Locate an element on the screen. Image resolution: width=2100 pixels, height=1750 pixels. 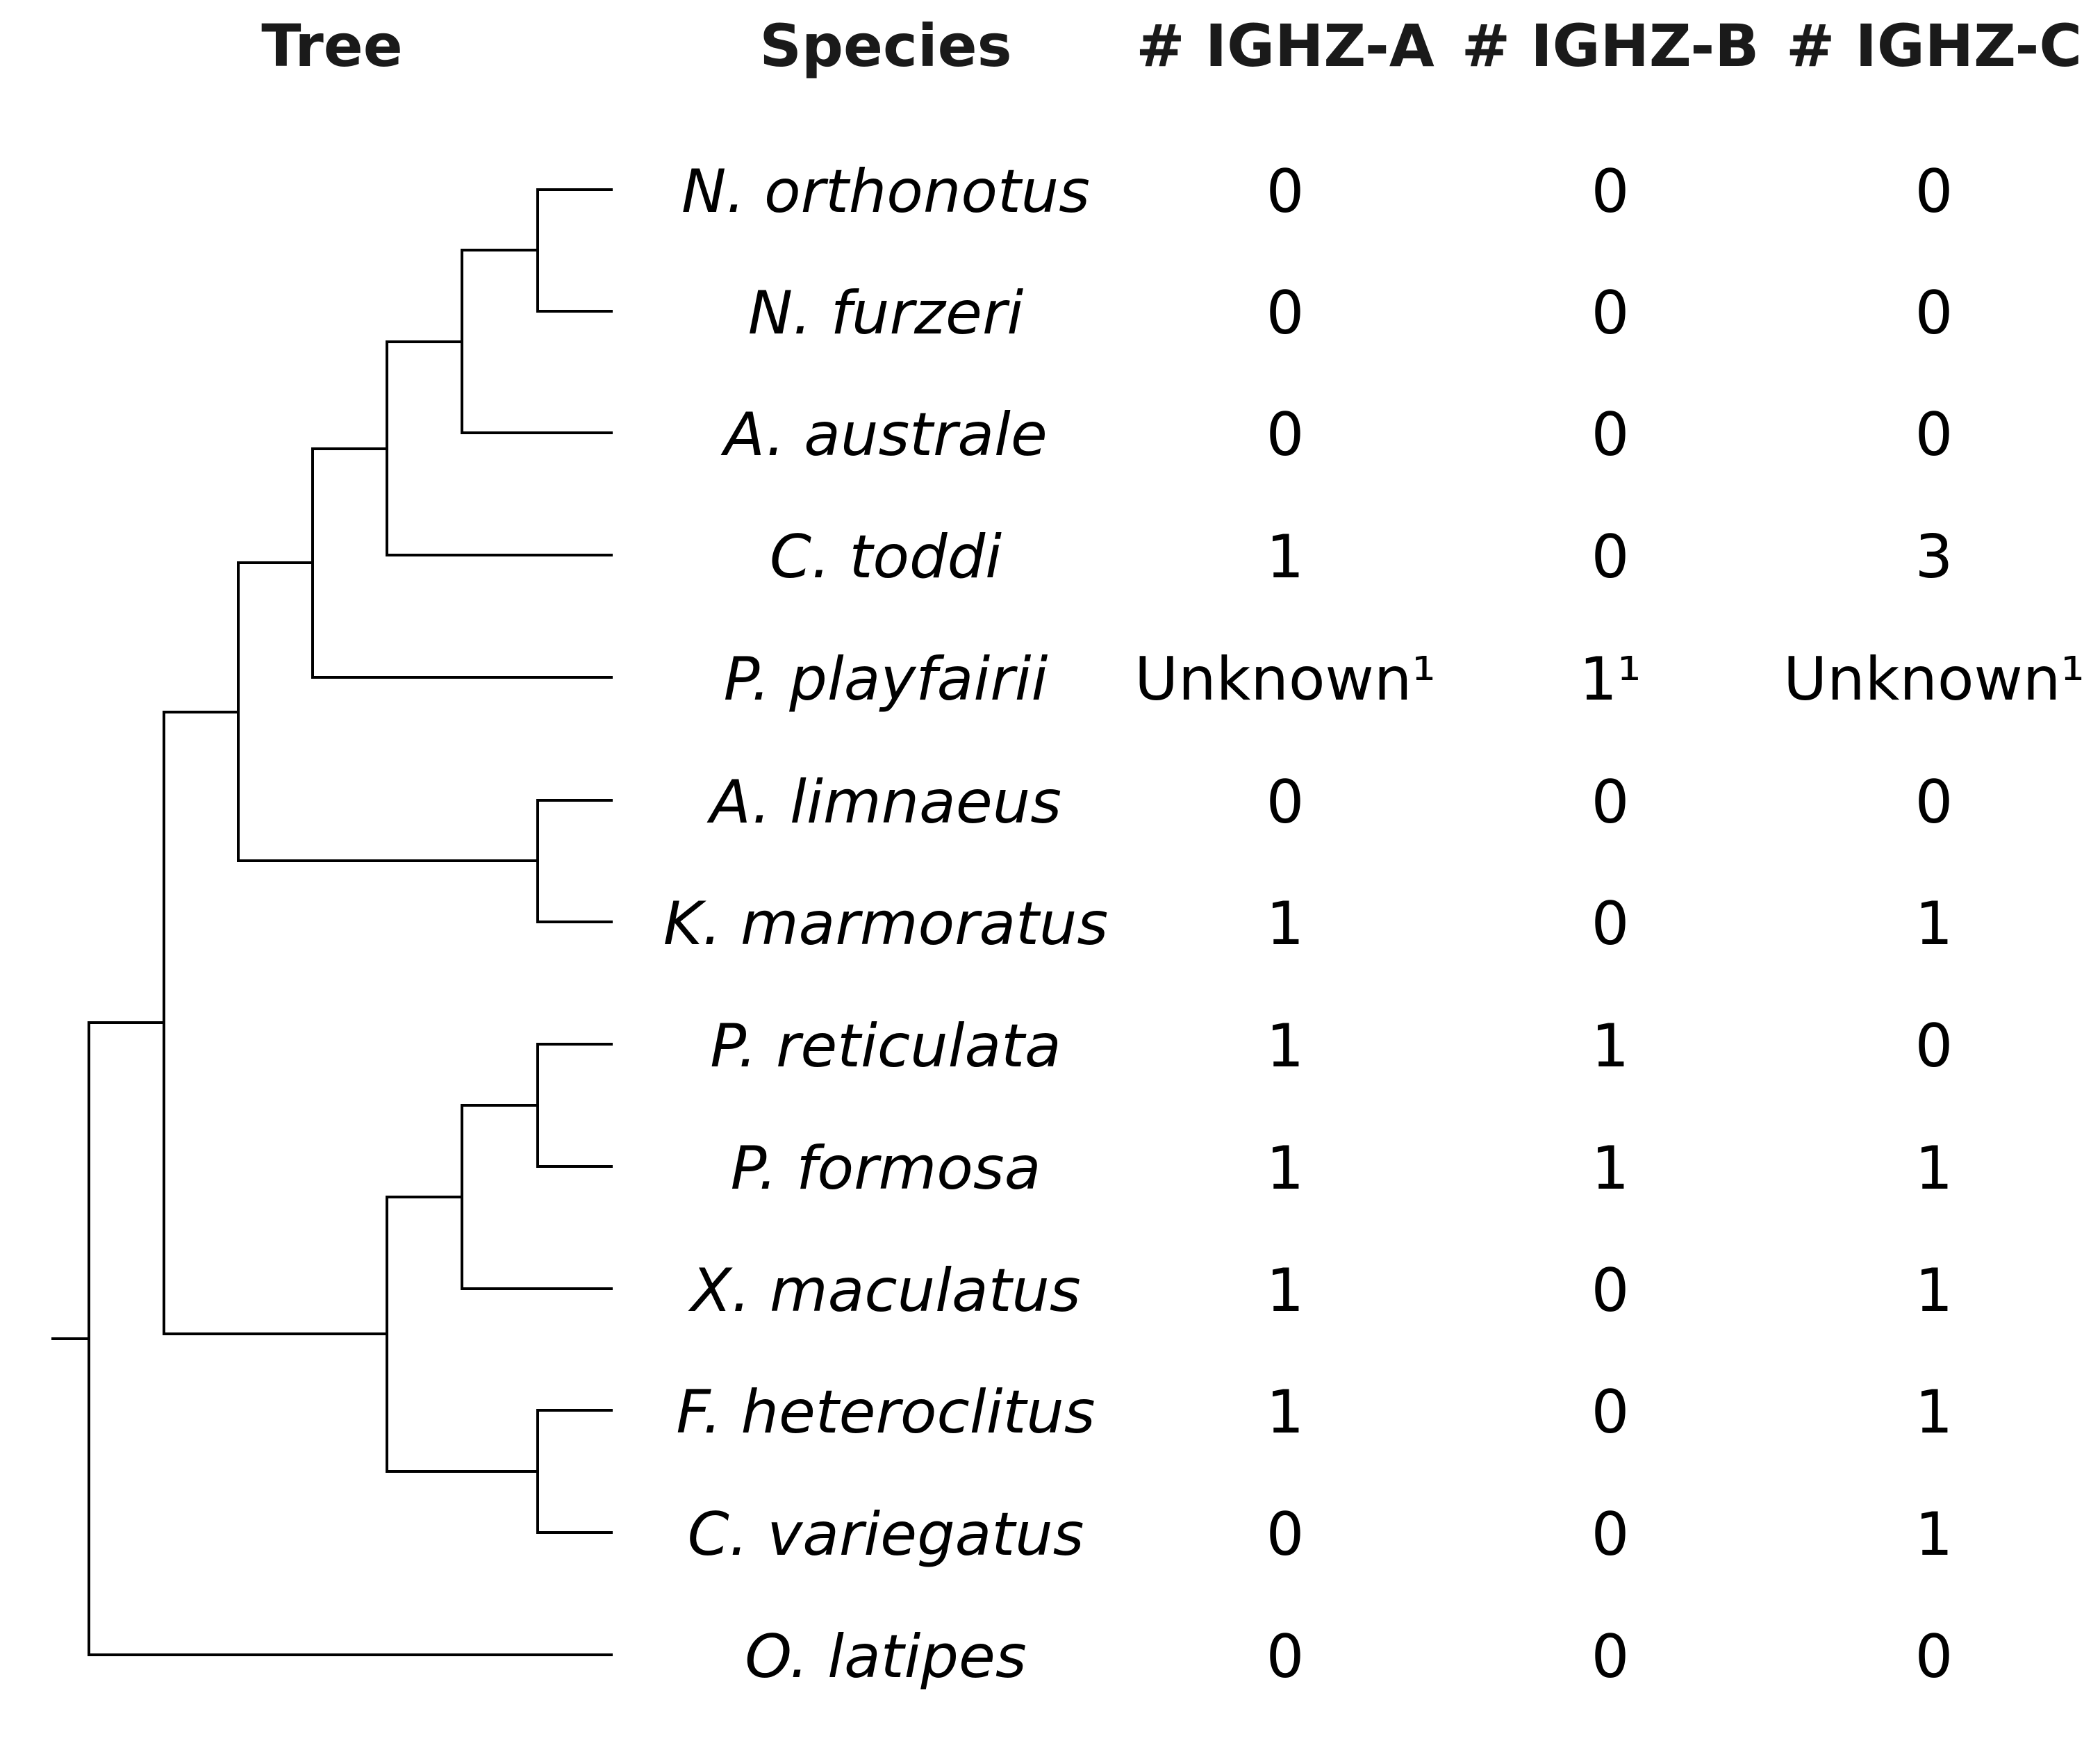
ighz-c-count: Unknown¹ is located at coordinates (1934, 680).